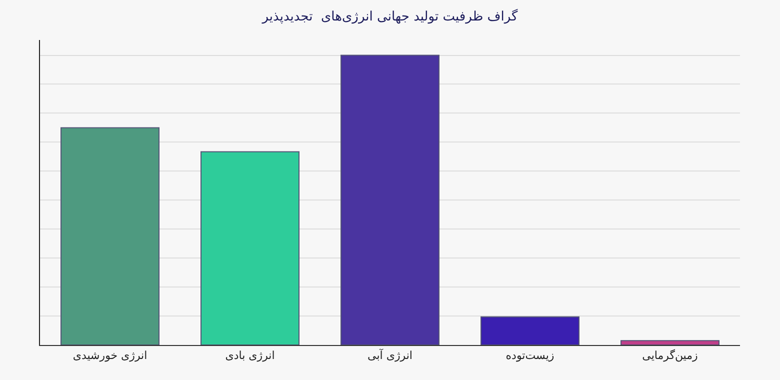 This screenshot has width=780, height=380. Describe the element at coordinates (670, 355) in the screenshot. I see `x-tick-label: زمین‌گرمایی` at that location.